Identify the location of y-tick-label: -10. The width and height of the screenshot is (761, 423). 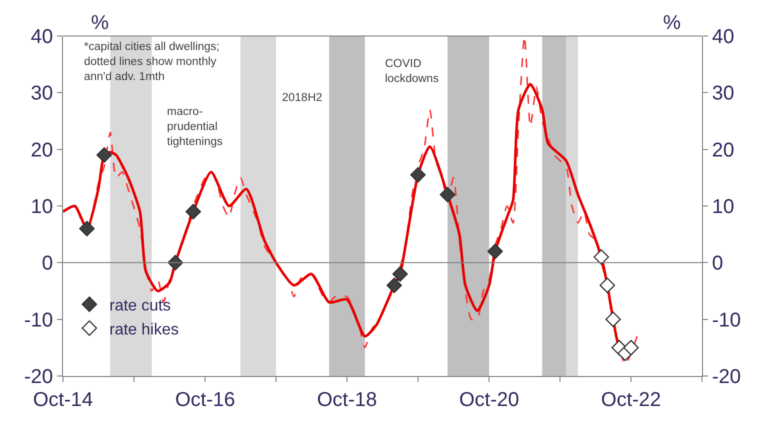
(38, 320).